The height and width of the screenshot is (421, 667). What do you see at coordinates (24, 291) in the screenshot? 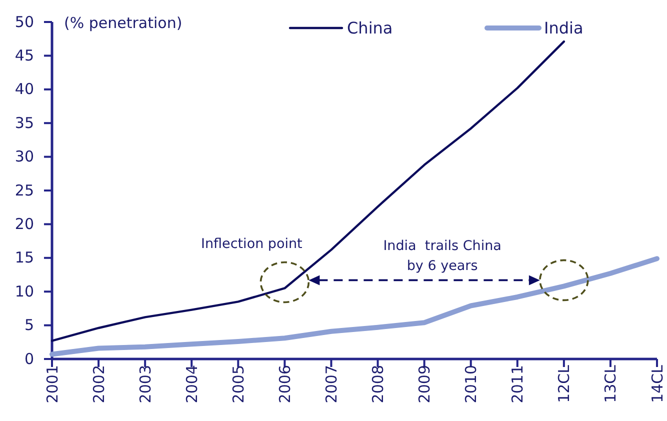
I see `y-tick-label: 10` at bounding box center [24, 291].